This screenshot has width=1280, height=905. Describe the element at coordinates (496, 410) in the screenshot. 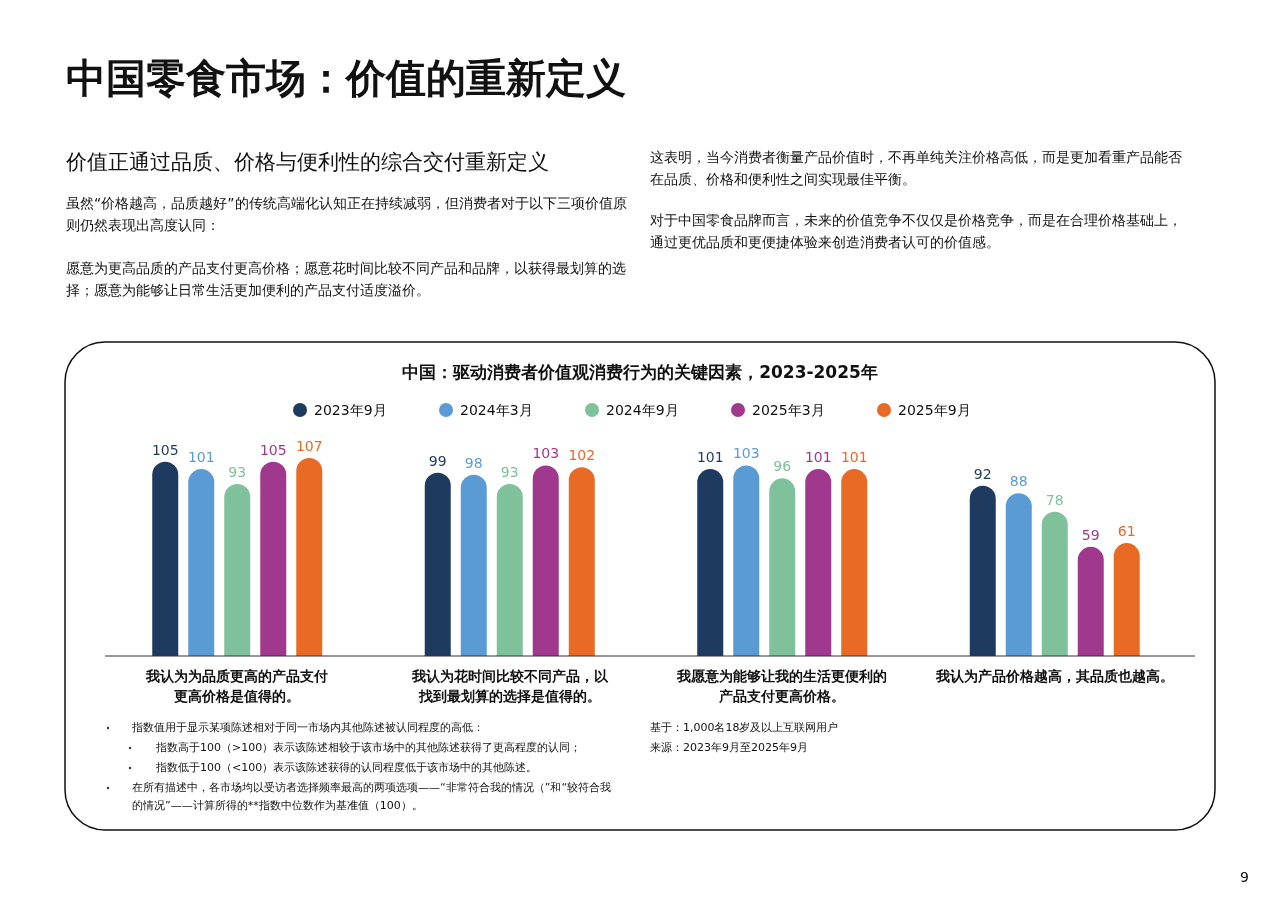

I see `legend-label: 2024年3月` at that location.